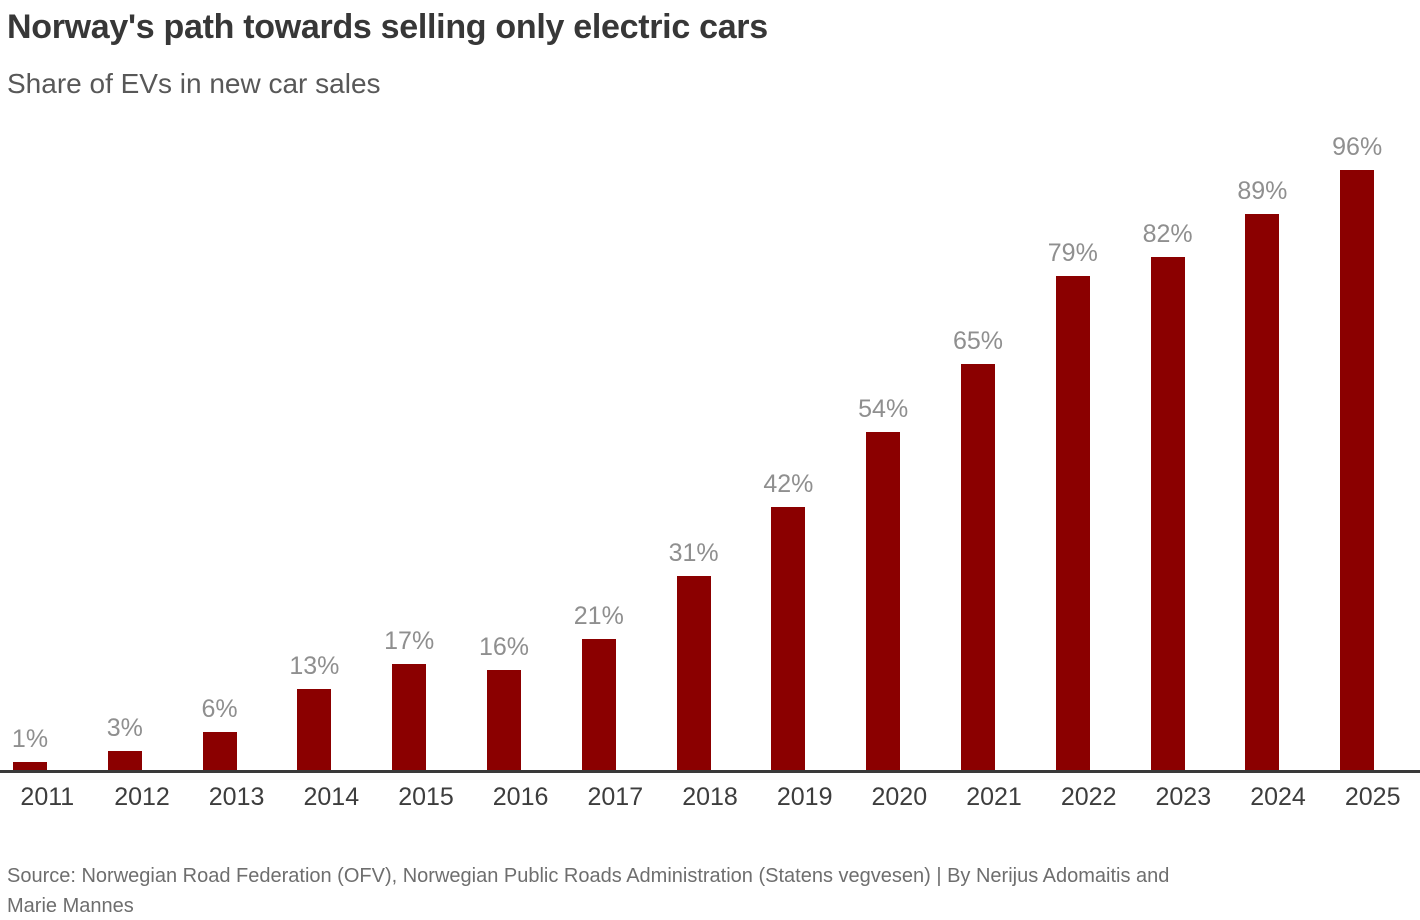 This screenshot has height=920, width=1420. I want to click on bar-value-label-2022: 79%, so click(1072, 253).